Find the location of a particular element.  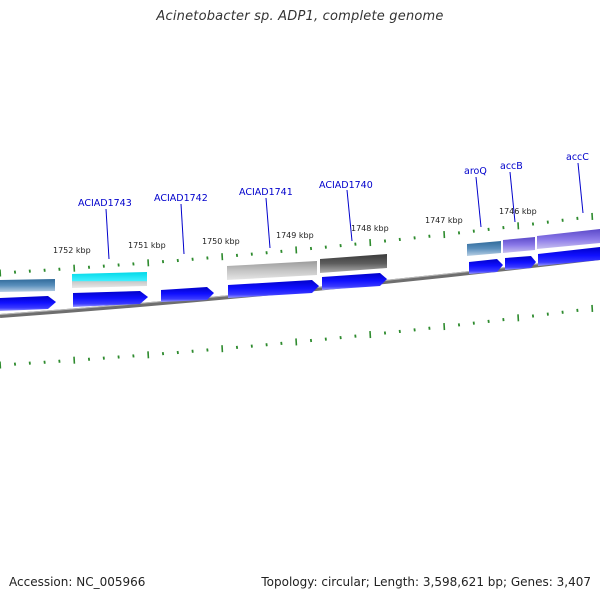

leader-accc is located at coordinates (580, 188).